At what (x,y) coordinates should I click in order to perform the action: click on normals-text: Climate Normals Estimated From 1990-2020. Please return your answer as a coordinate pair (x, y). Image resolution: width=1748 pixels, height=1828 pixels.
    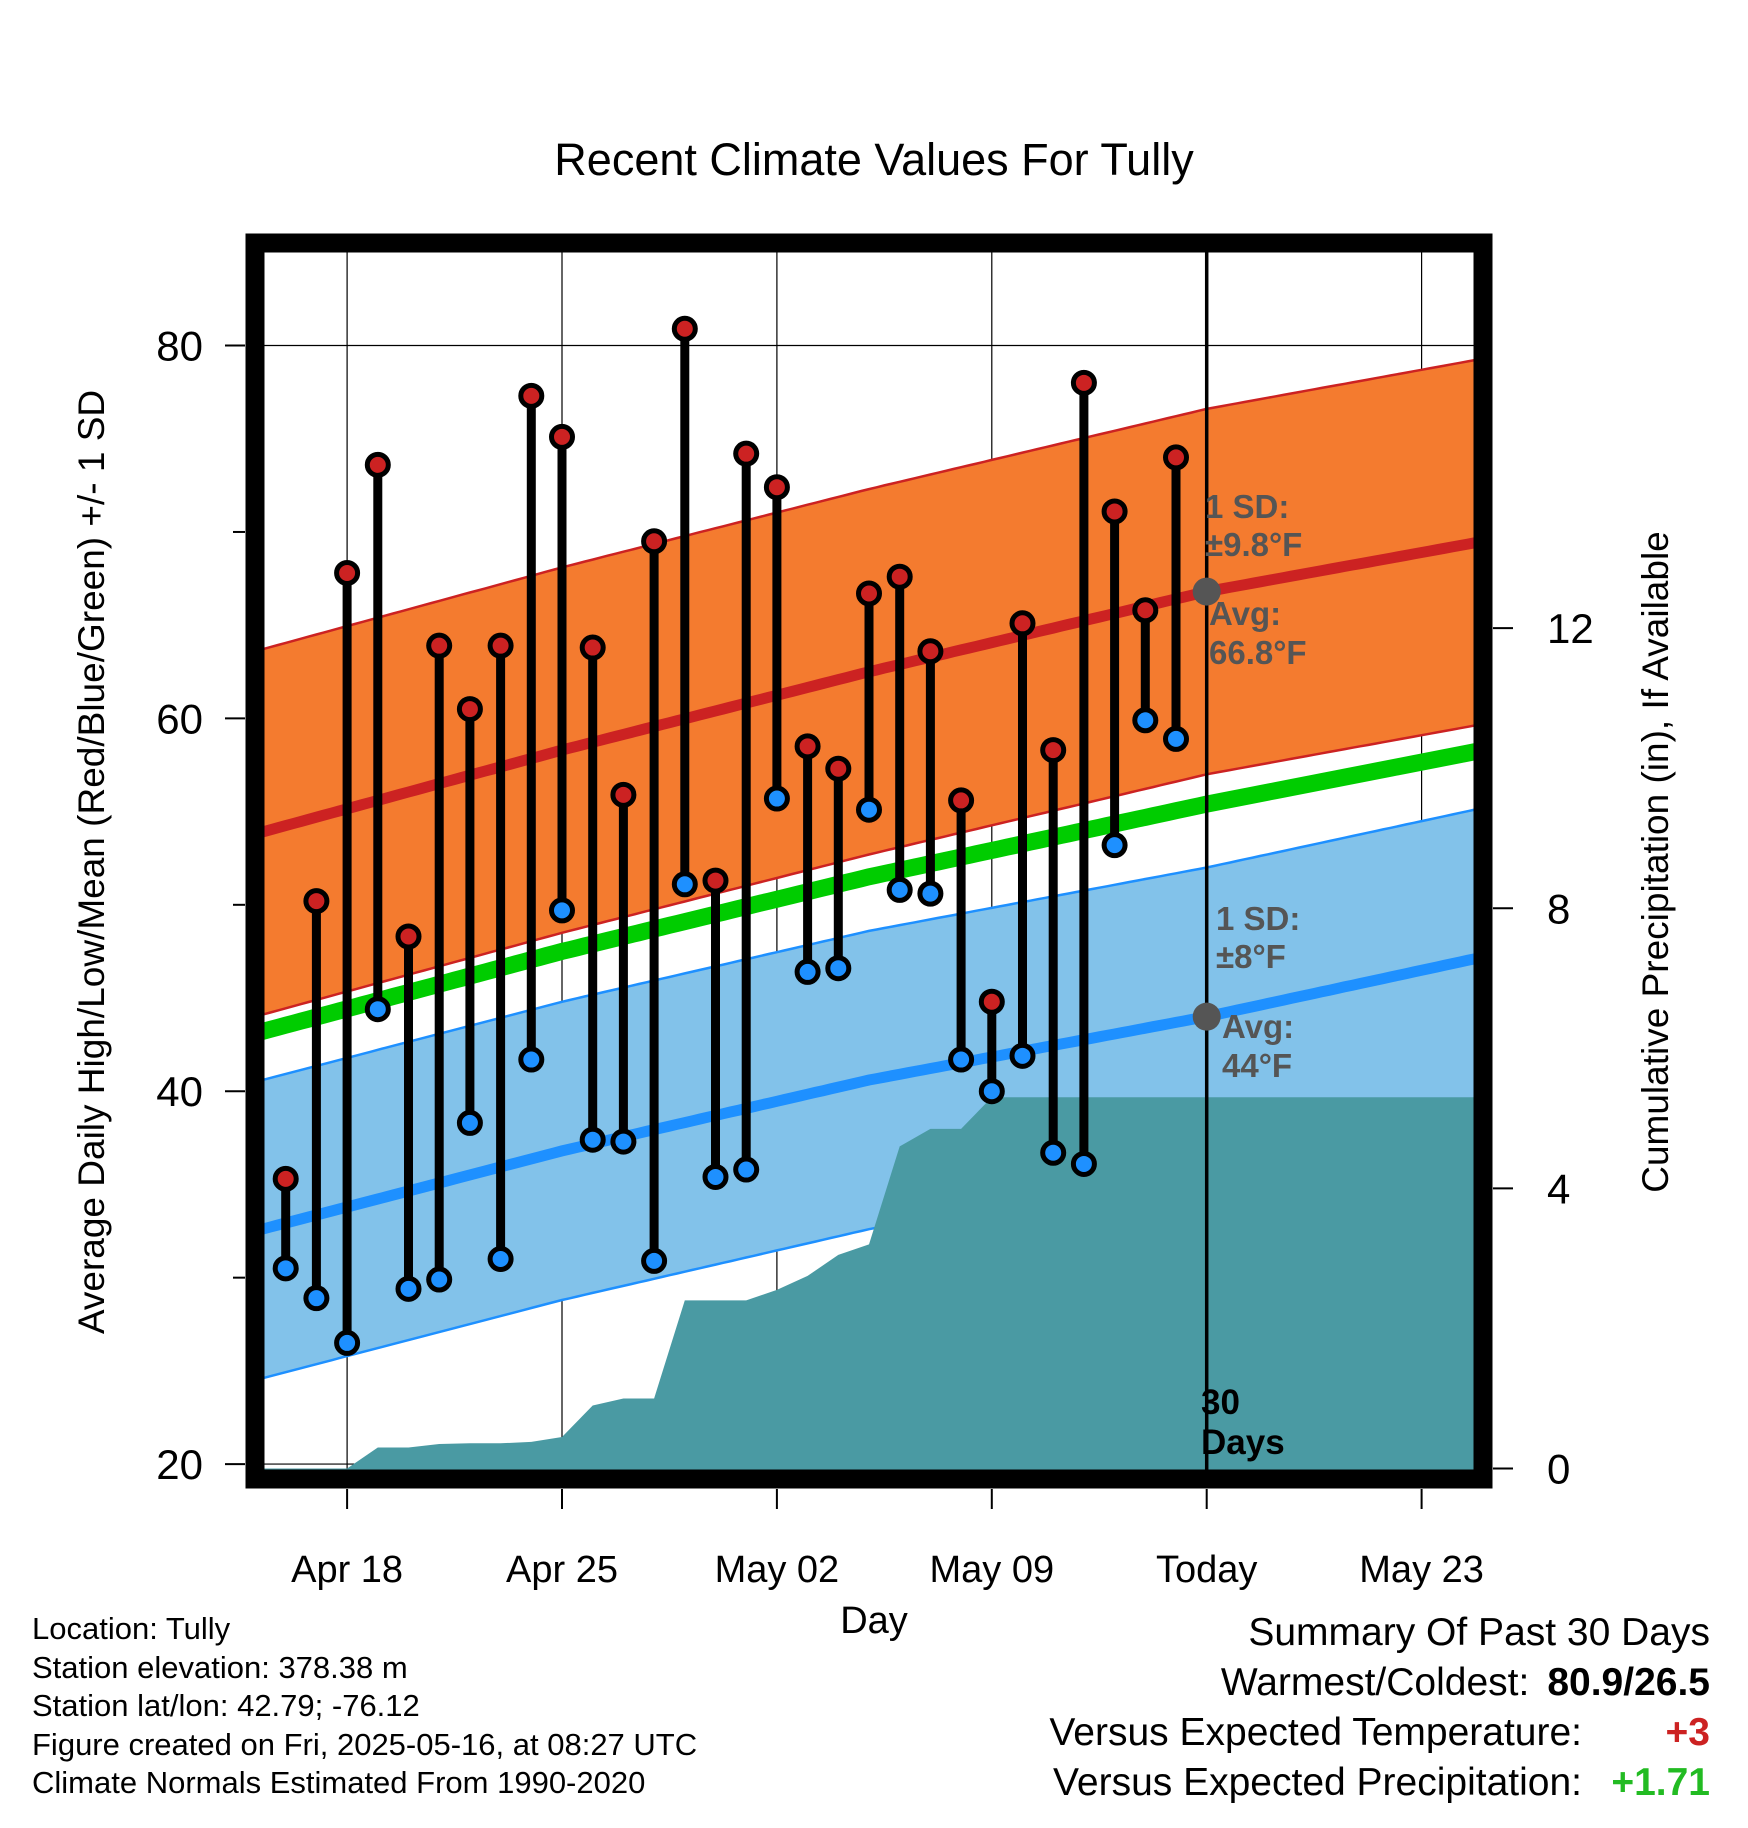
    Looking at the image, I should click on (339, 1782).